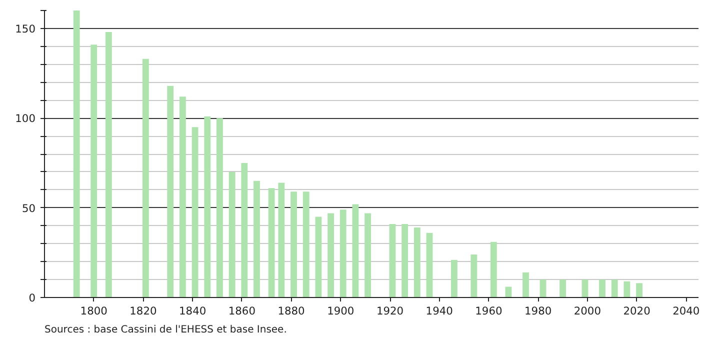 Image resolution: width=710 pixels, height=340 pixels. Describe the element at coordinates (25, 29) in the screenshot. I see `y-tick-label: 150` at that location.